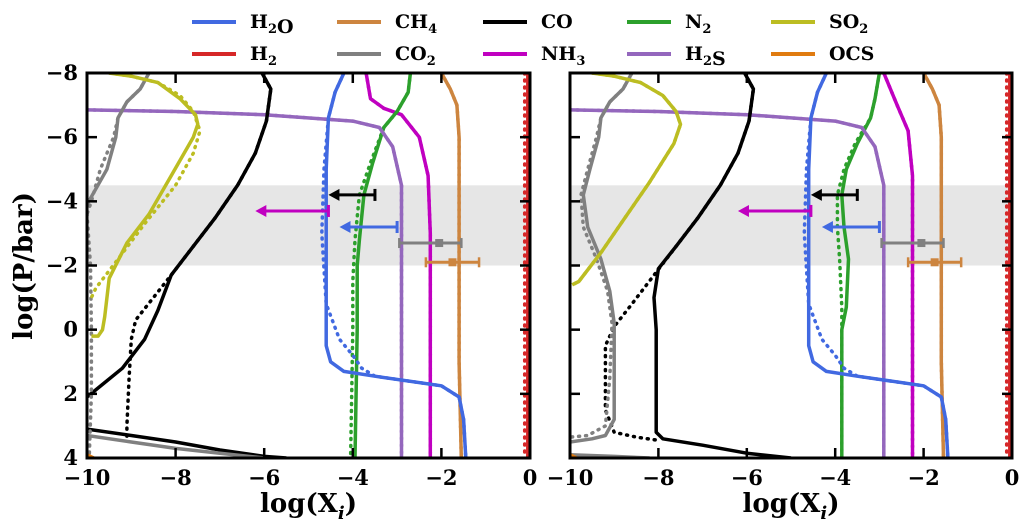 The image size is (1033, 531). I want to click on y-tick-label: −6, so click(62, 136).